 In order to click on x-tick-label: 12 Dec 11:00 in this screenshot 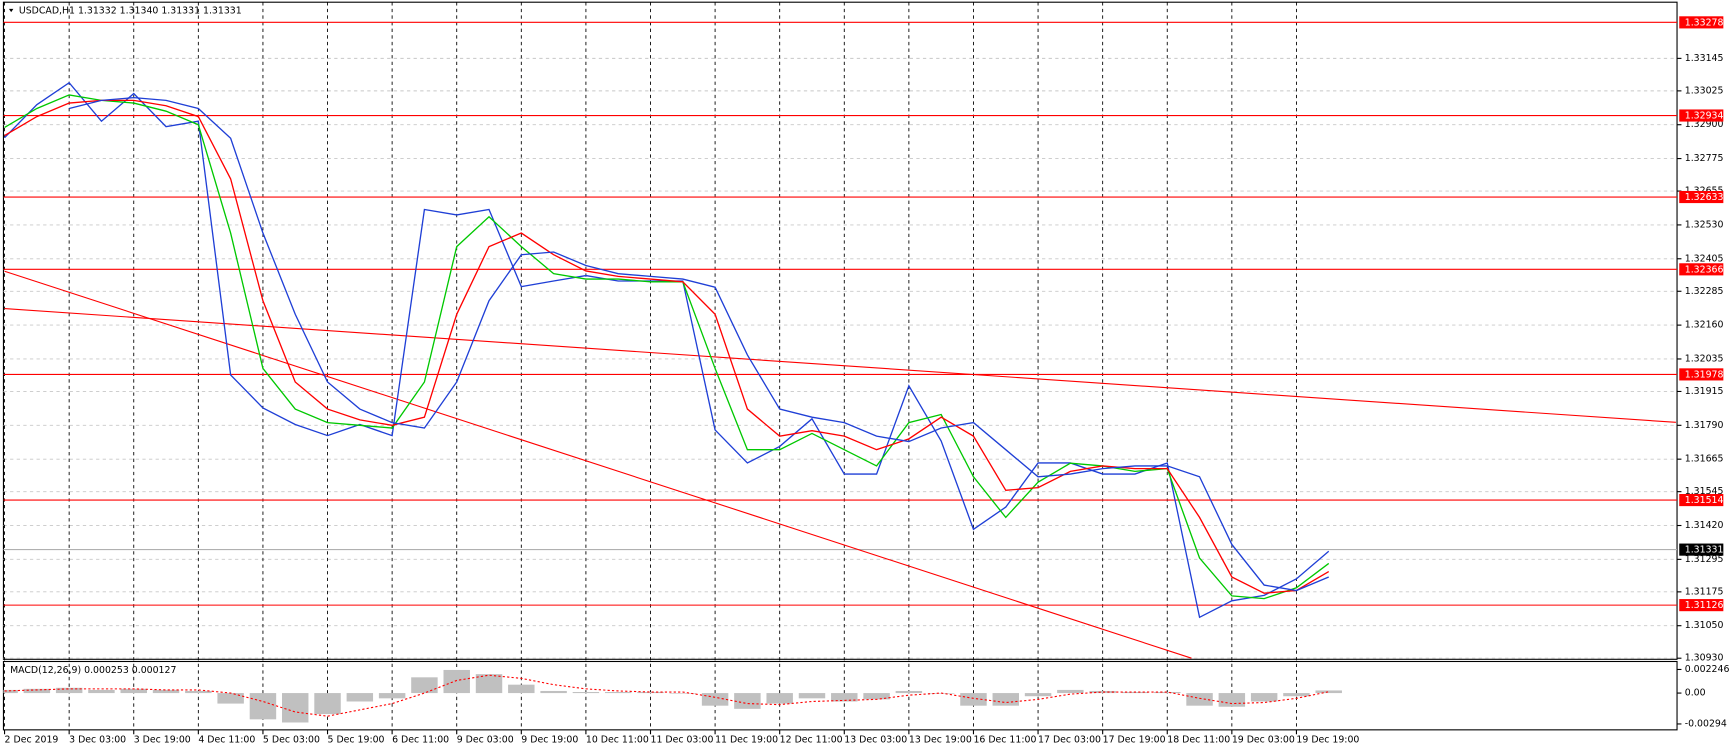, I will do `click(811, 739)`.